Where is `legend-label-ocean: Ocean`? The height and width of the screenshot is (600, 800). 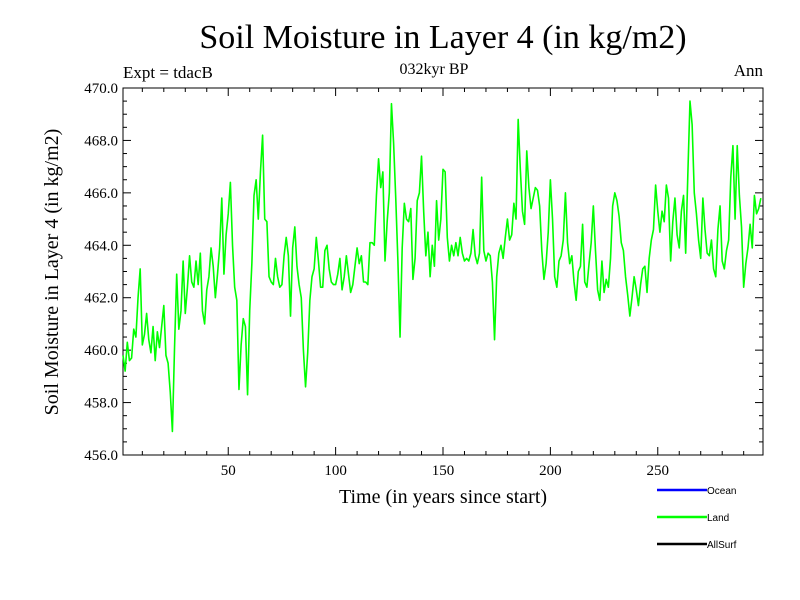 legend-label-ocean: Ocean is located at coordinates (721, 491).